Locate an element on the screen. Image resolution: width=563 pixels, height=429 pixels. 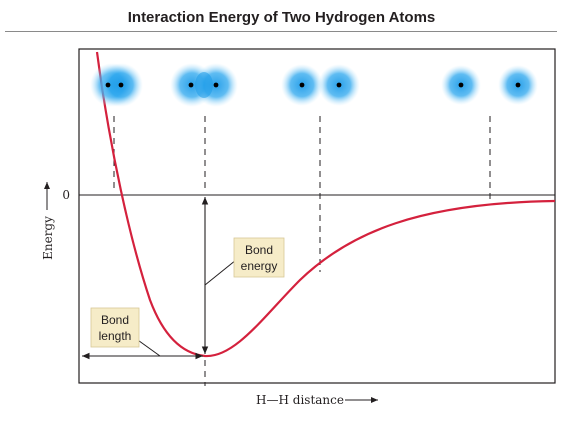
atom-pair-far-apart is located at coordinates (489, 85).